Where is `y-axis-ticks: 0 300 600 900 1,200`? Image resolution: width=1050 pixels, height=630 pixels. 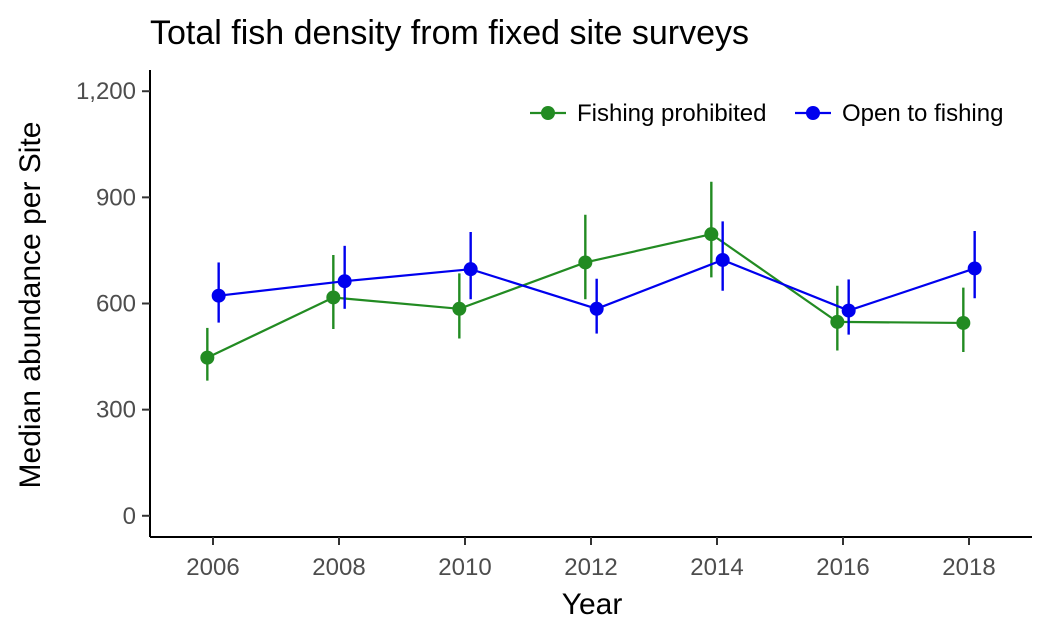 y-axis-ticks: 0 300 600 900 1,200 is located at coordinates (113, 304).